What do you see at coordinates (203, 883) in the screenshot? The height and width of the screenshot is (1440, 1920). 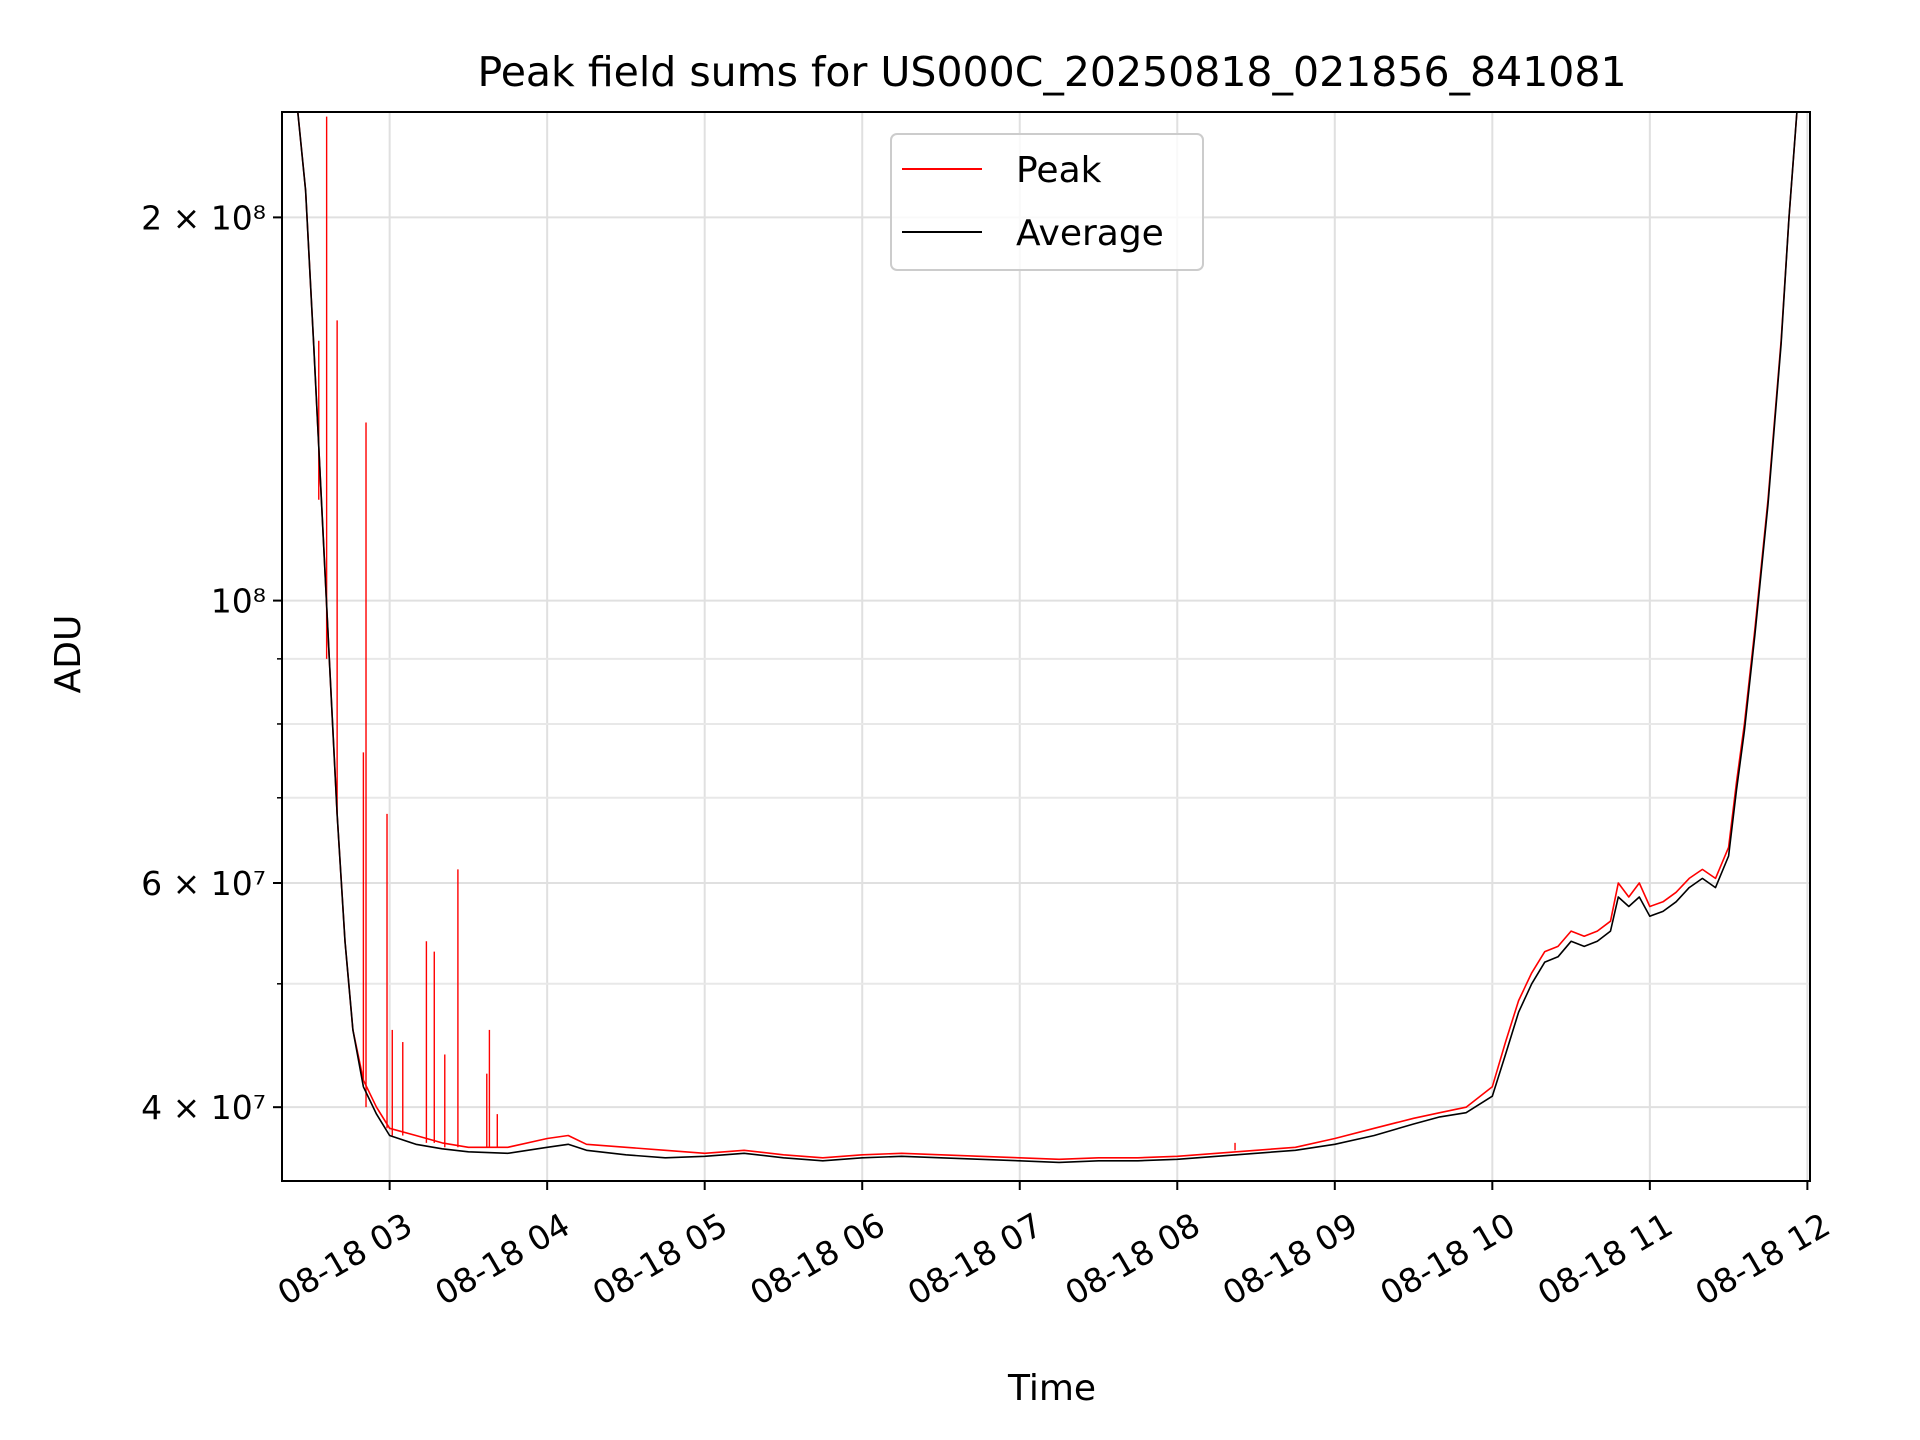 I see `y-tick-label: 6 × 10⁷` at bounding box center [203, 883].